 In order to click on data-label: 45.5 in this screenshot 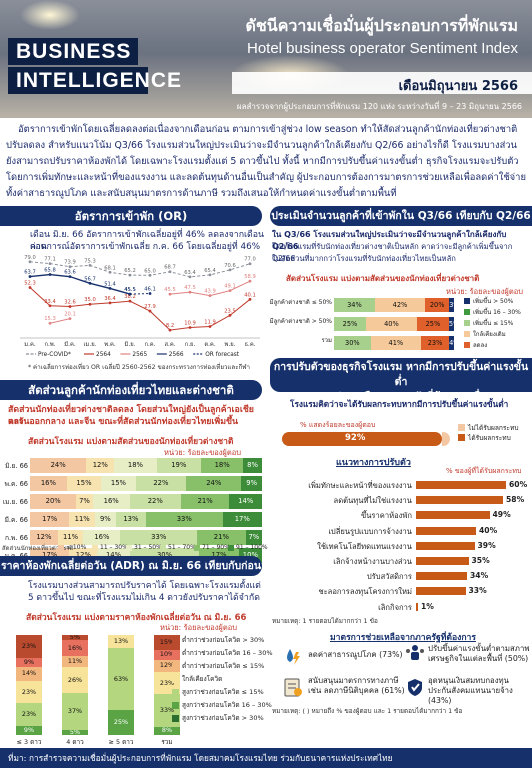, I will do `click(130, 290)`.